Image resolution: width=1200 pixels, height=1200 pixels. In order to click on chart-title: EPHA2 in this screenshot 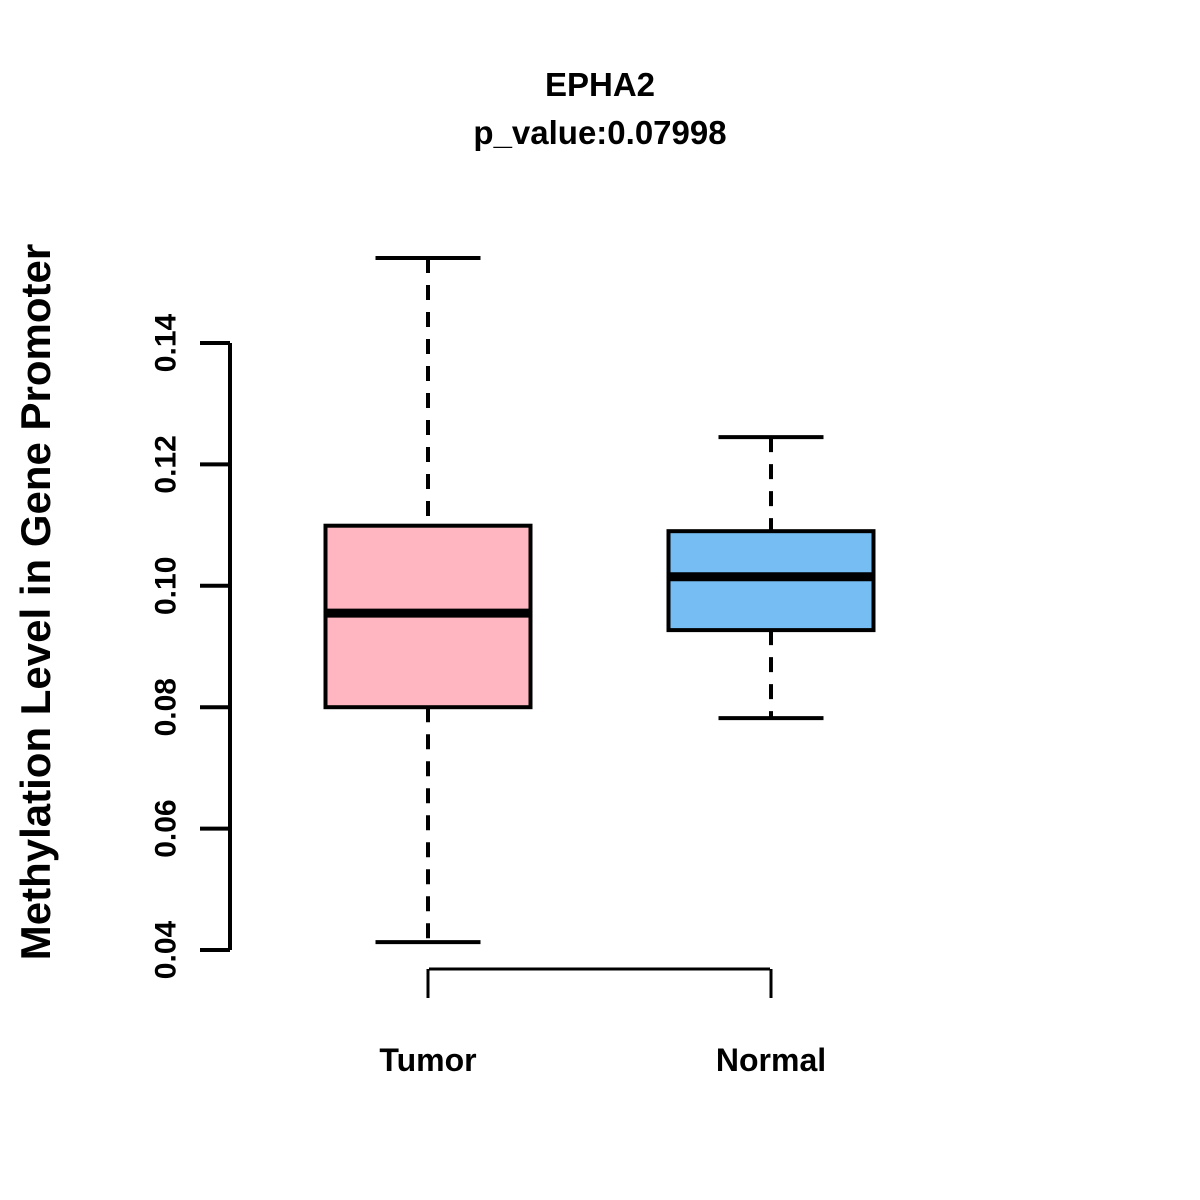, I will do `click(600, 84)`.